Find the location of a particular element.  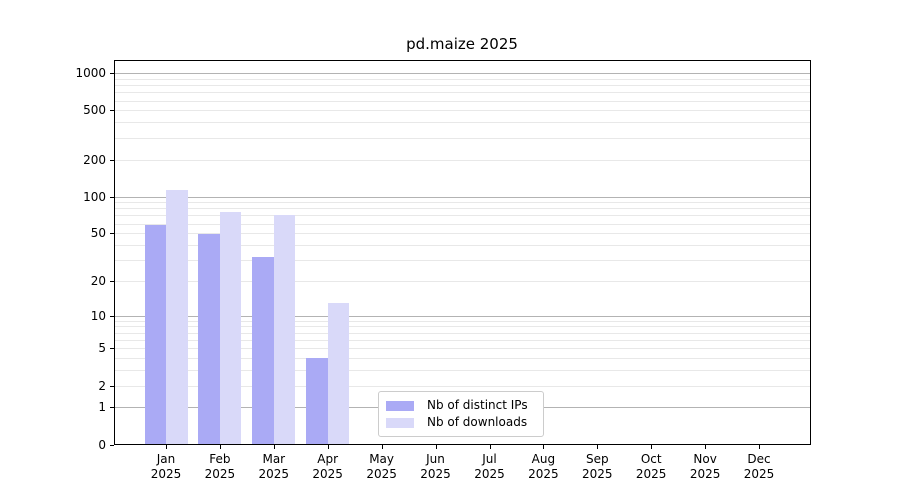

x-tick-month-aug: Aug is located at coordinates (543, 458).